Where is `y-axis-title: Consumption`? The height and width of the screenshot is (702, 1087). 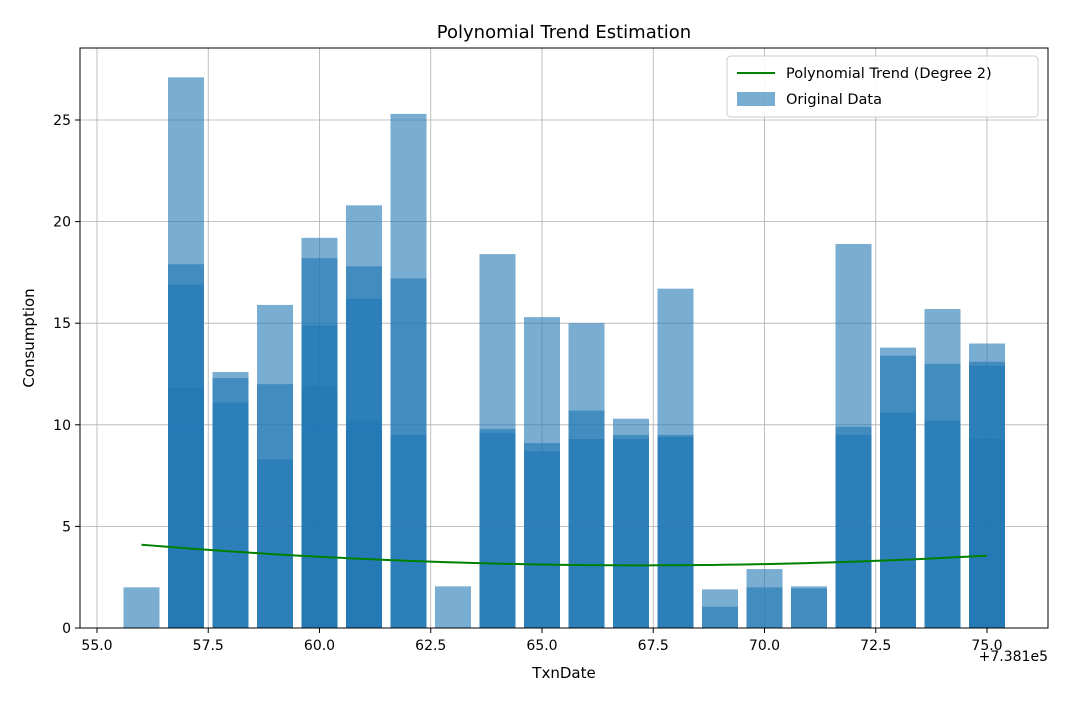 y-axis-title: Consumption is located at coordinates (29, 337).